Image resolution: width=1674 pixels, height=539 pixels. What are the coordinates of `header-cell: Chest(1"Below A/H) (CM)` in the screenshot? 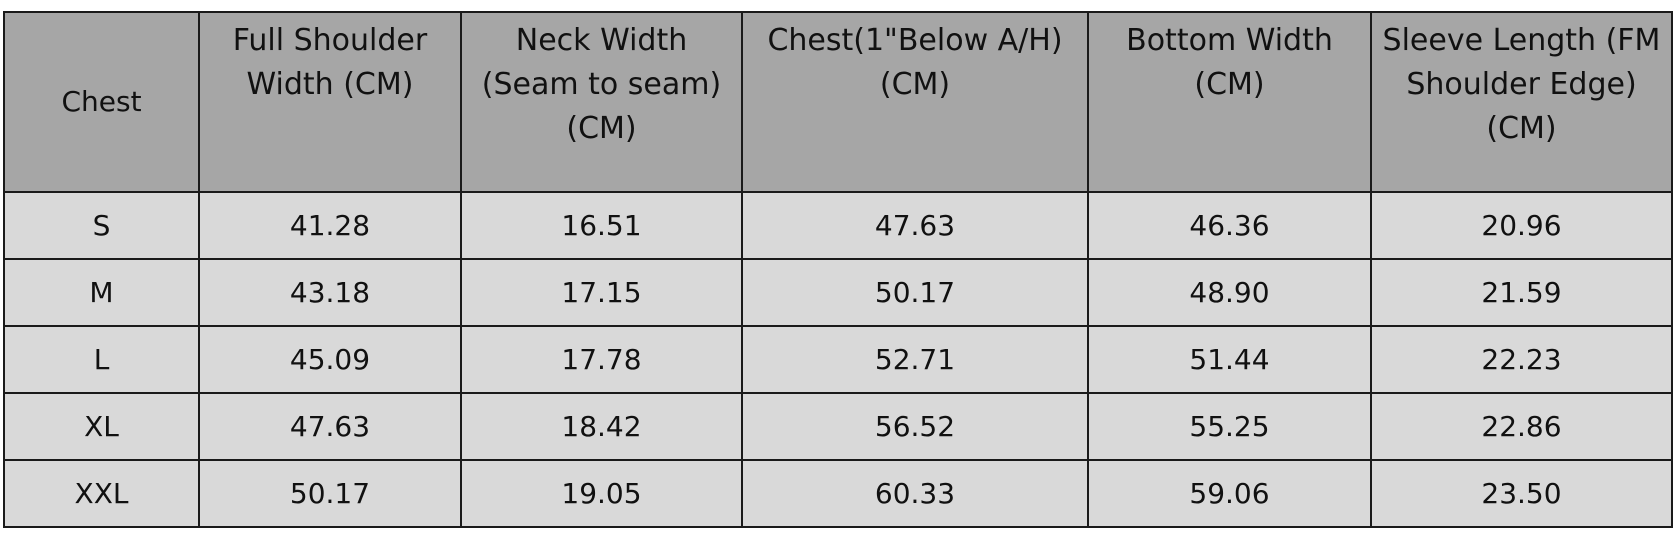 It's located at (915, 102).